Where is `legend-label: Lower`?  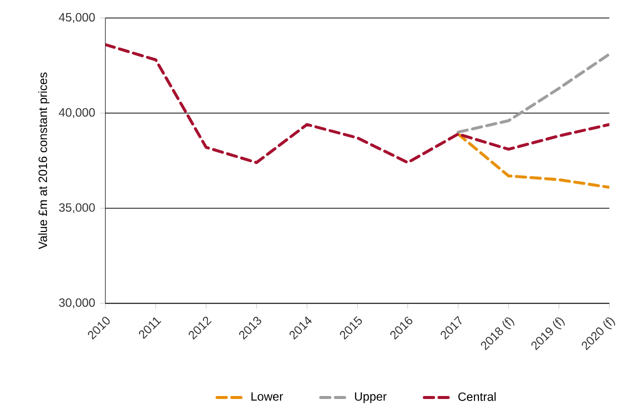 legend-label: Lower is located at coordinates (267, 396).